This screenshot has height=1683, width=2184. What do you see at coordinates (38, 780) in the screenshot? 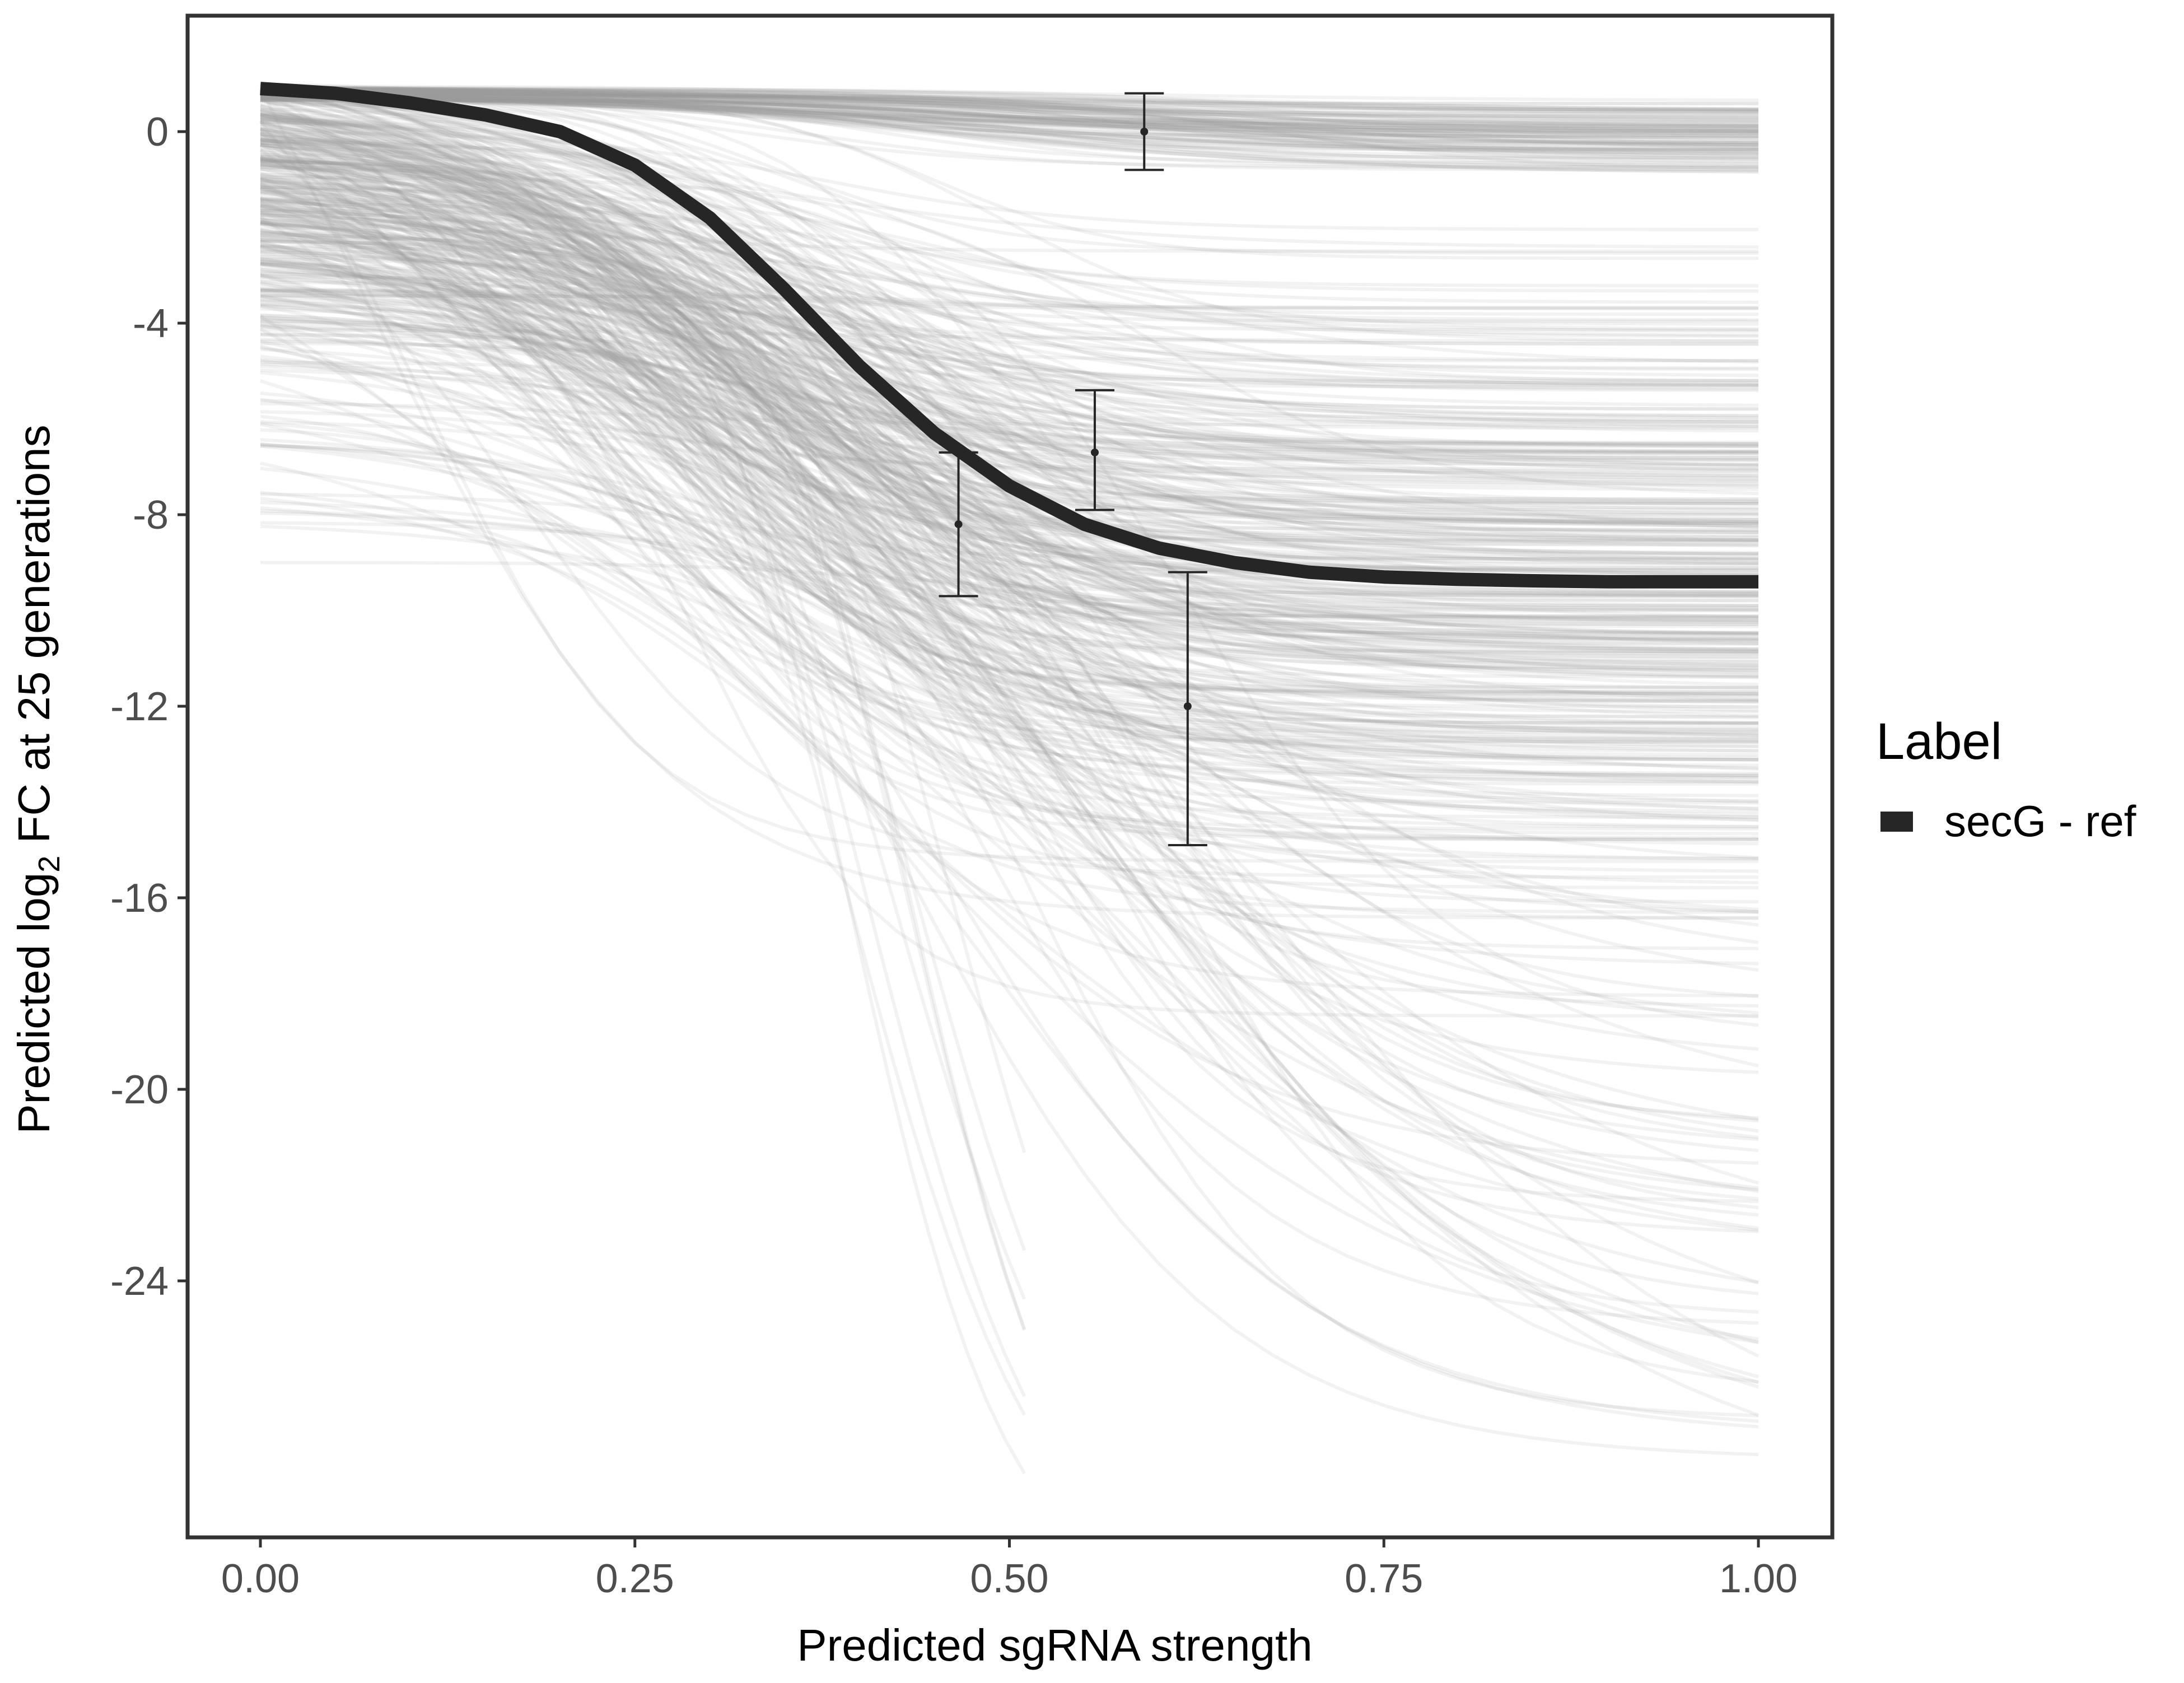
I see `y-axis-title: Predicted log2 FC at 25 generations` at bounding box center [38, 780].